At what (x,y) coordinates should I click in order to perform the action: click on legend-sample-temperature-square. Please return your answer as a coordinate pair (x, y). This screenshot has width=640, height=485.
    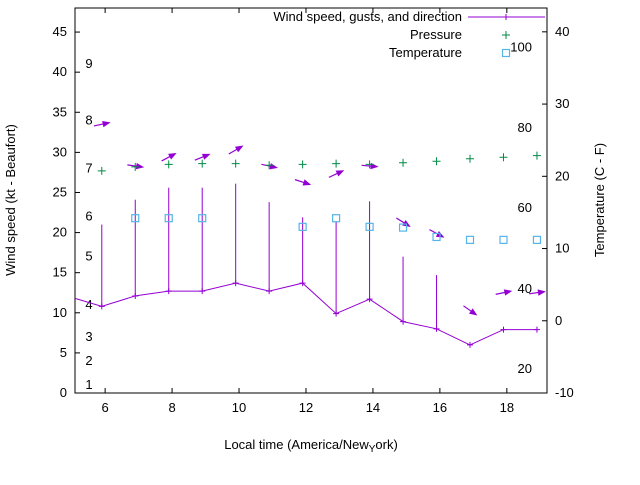
    Looking at the image, I should click on (506, 53).